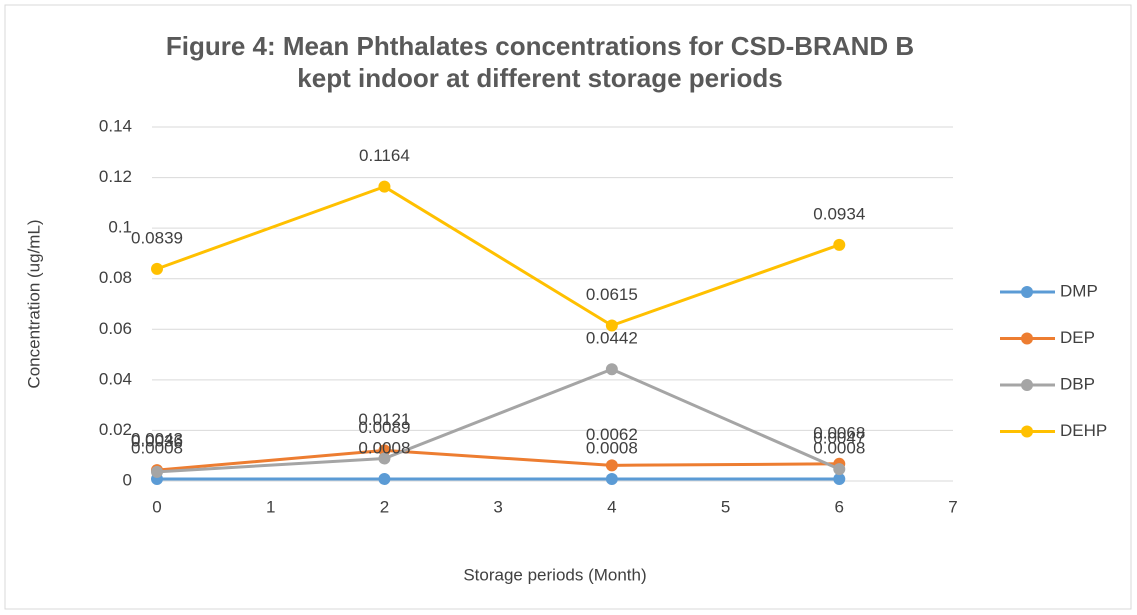 This screenshot has height=615, width=1137. Describe the element at coordinates (115, 277) in the screenshot. I see `y-tick-label: 0.08` at that location.